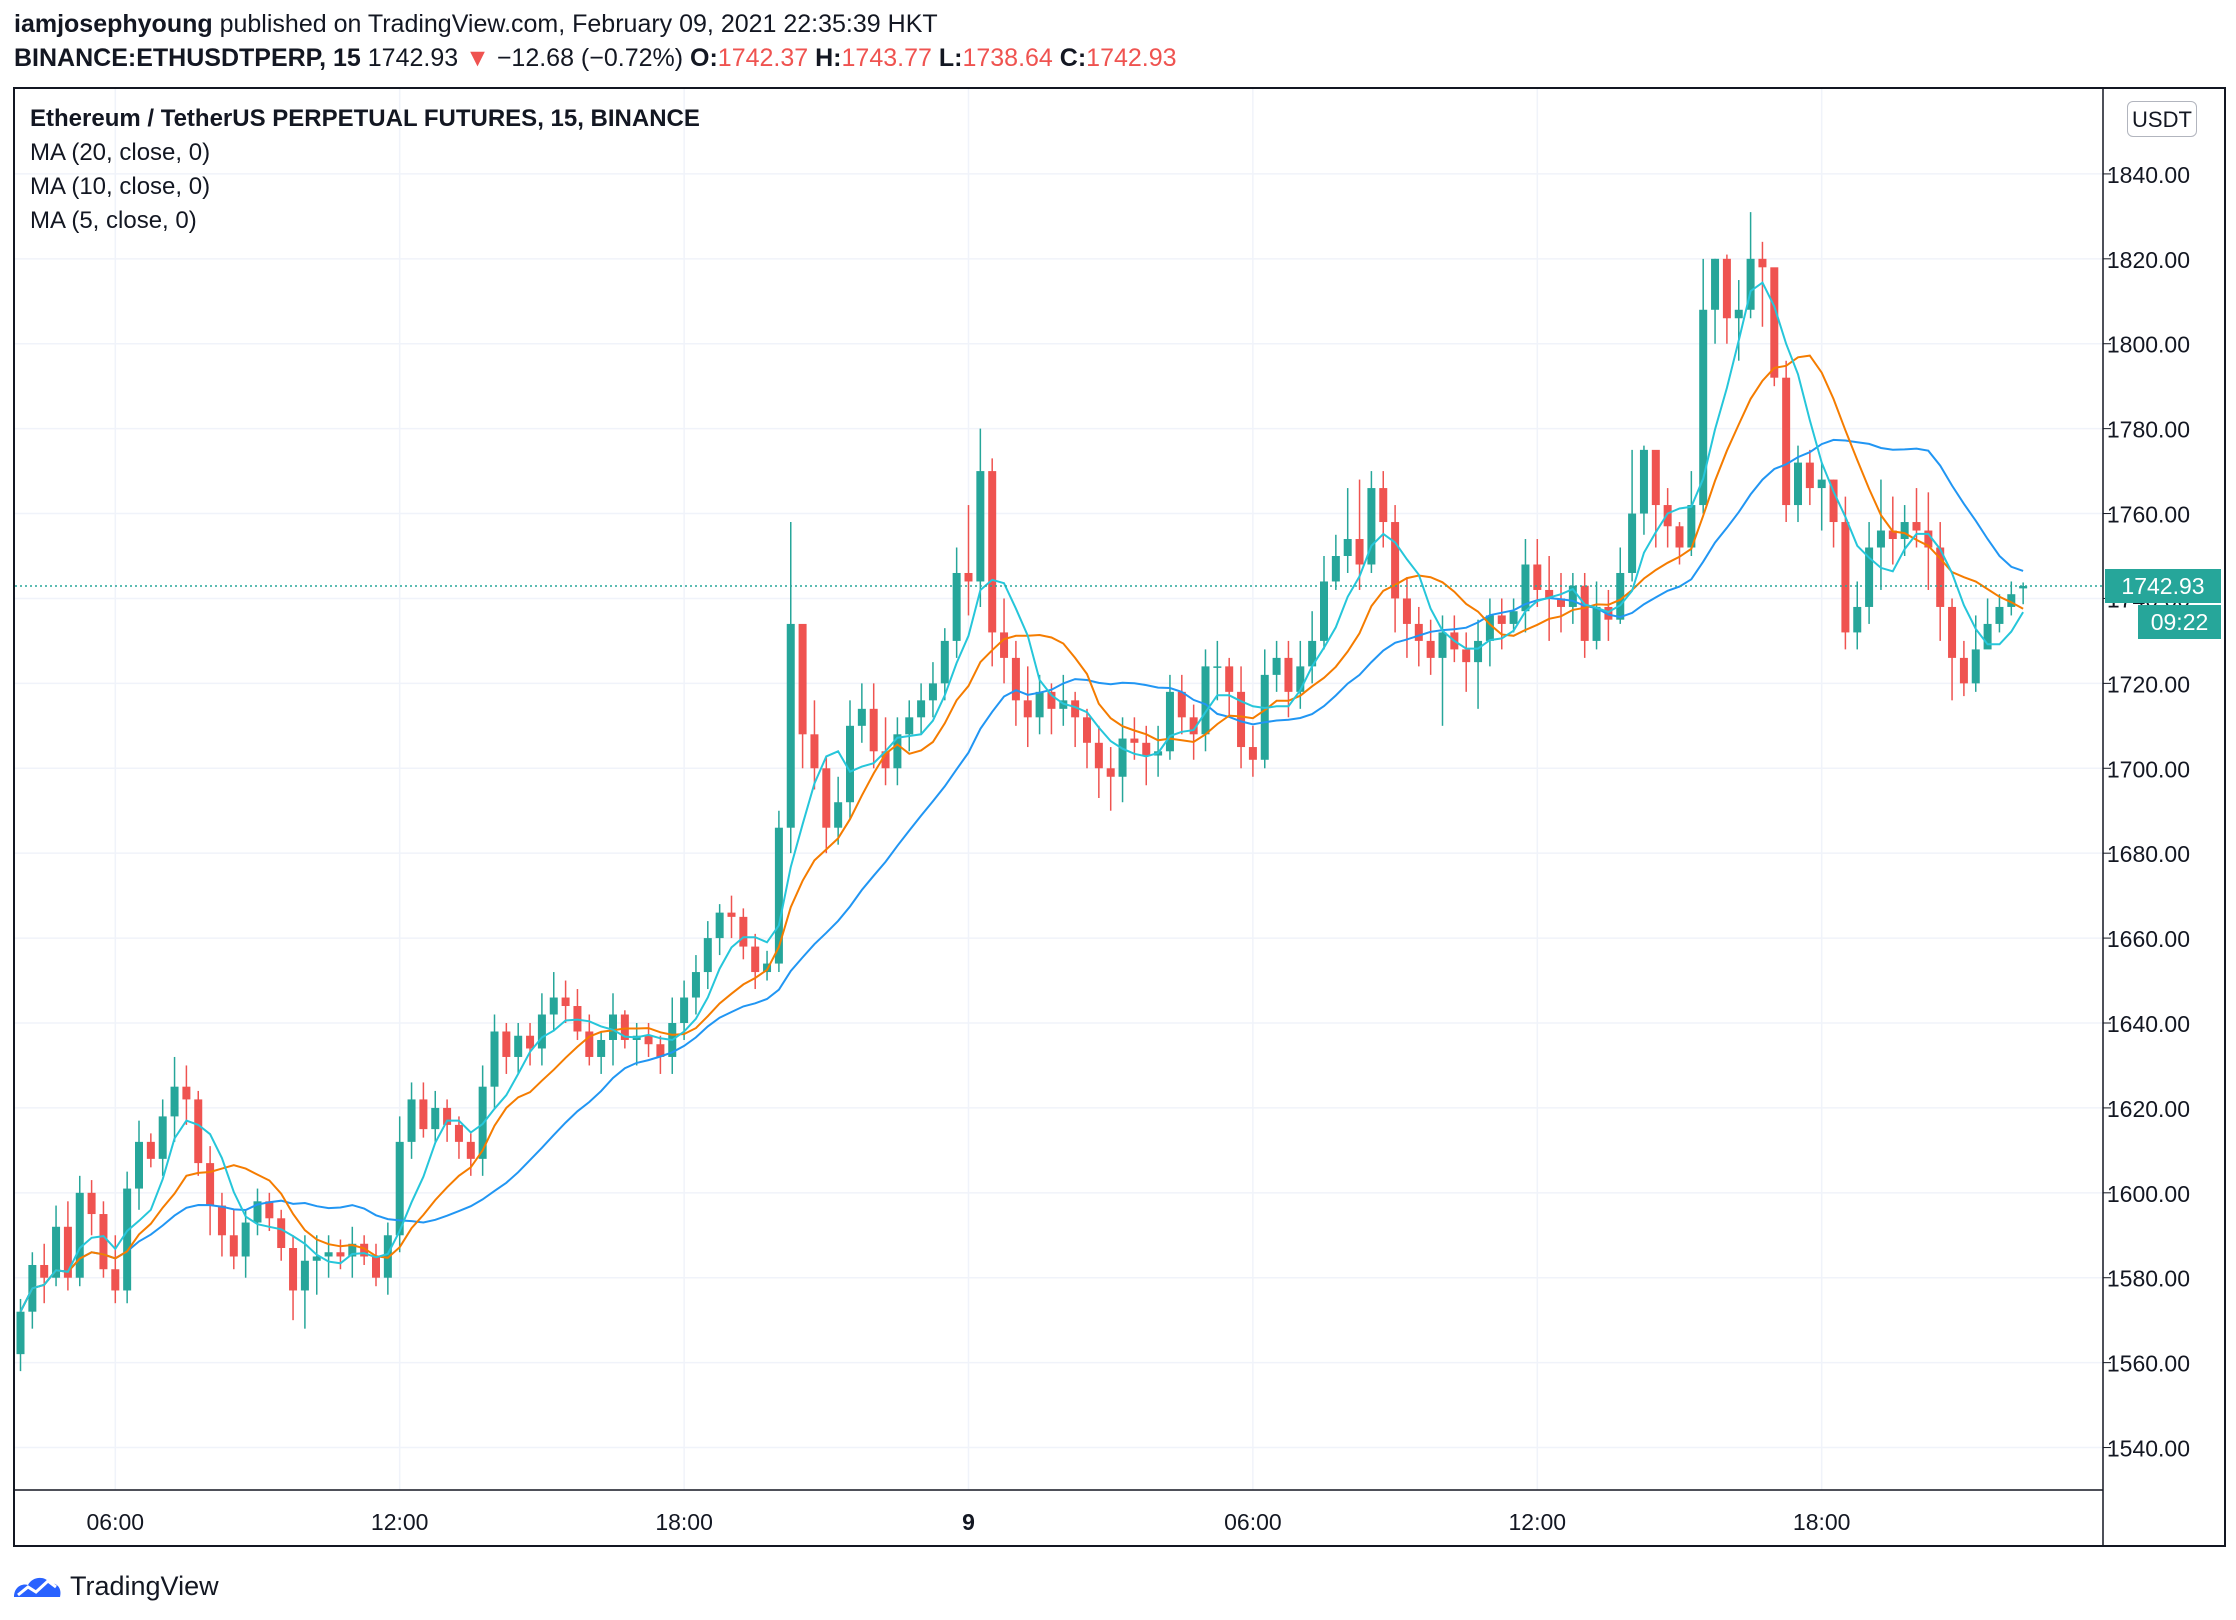 The image size is (2236, 1620). What do you see at coordinates (116, 1522) in the screenshot?
I see `x-tick-label: 06:00` at bounding box center [116, 1522].